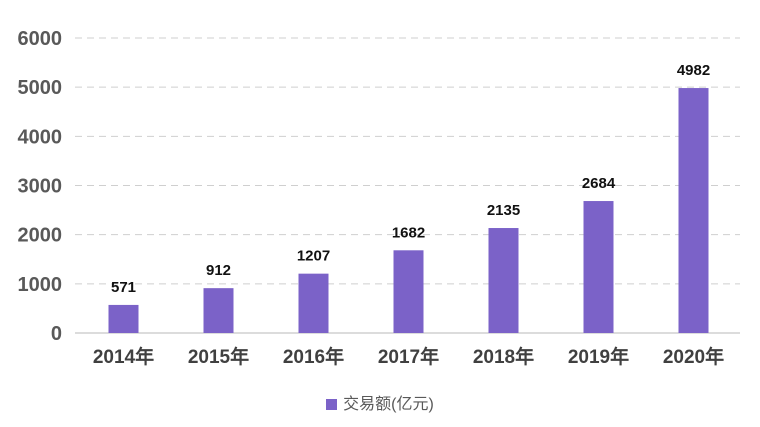  What do you see at coordinates (408, 232) in the screenshot?
I see `data-label: 1682` at bounding box center [408, 232].